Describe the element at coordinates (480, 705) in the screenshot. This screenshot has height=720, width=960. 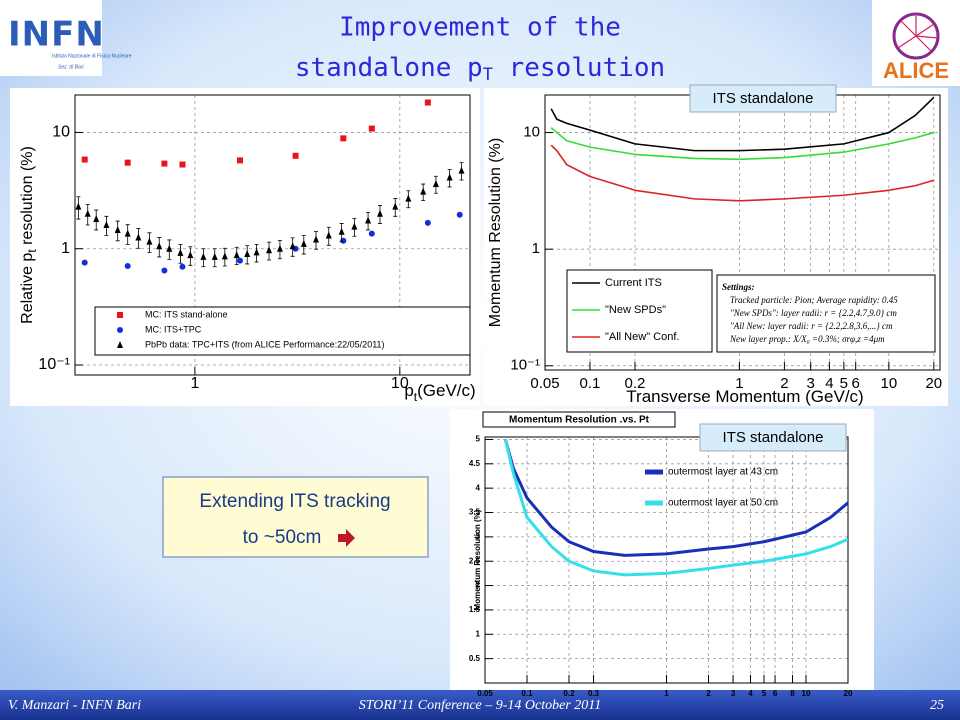
I see `footer-bar` at that location.